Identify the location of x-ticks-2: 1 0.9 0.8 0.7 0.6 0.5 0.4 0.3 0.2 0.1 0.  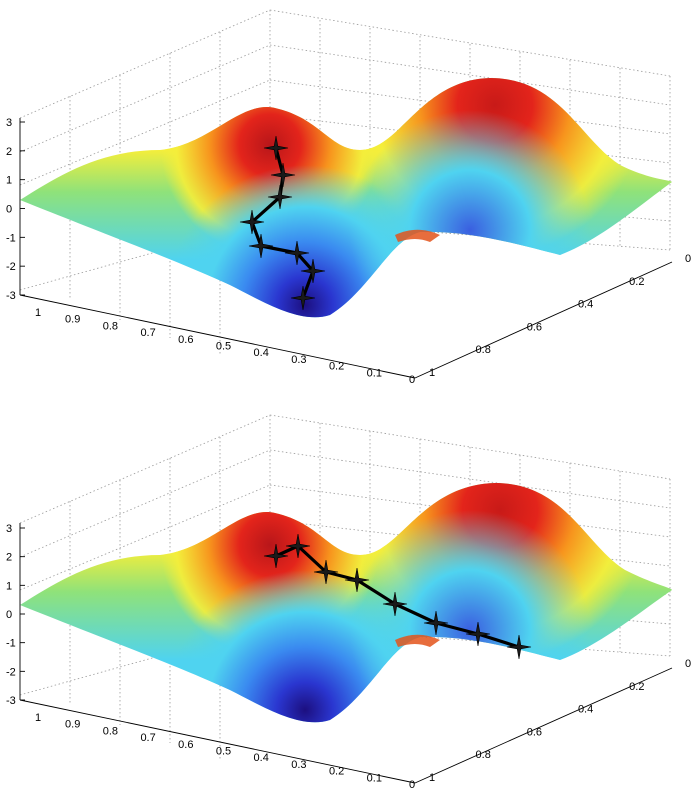
(225, 751).